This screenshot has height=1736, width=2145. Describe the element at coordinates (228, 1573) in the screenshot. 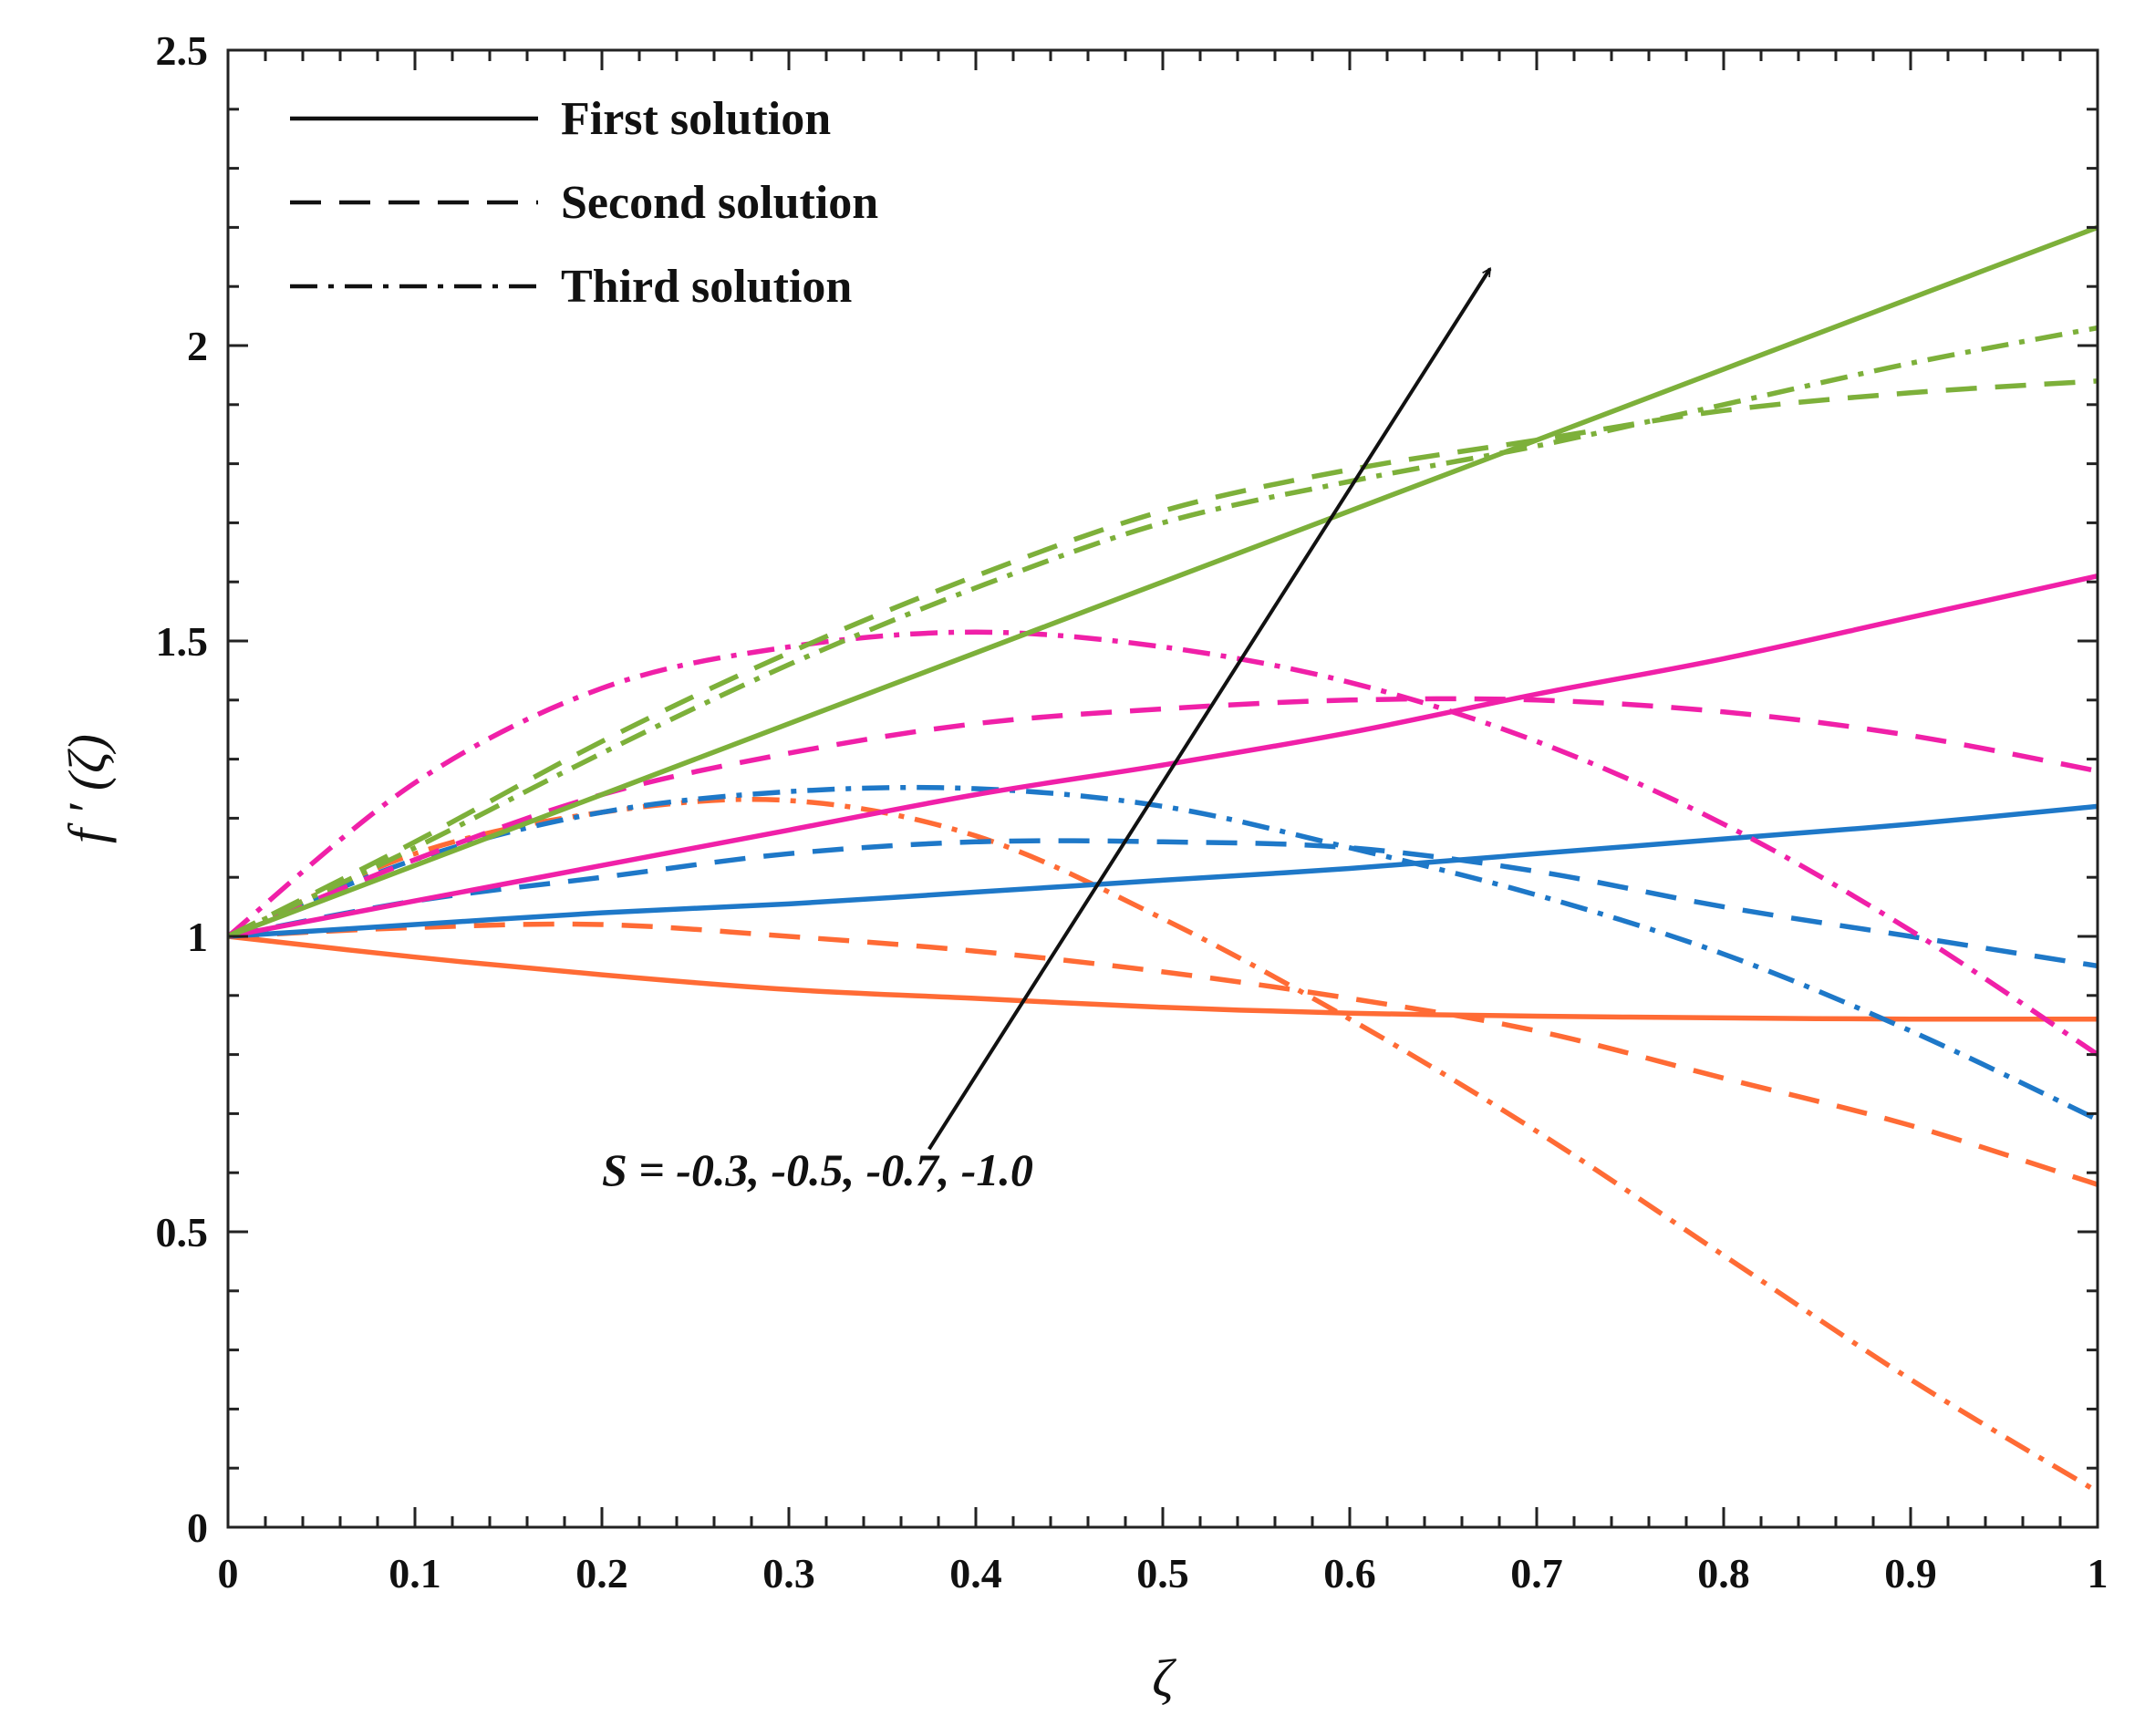

I see `x-tick-label: 0` at that location.